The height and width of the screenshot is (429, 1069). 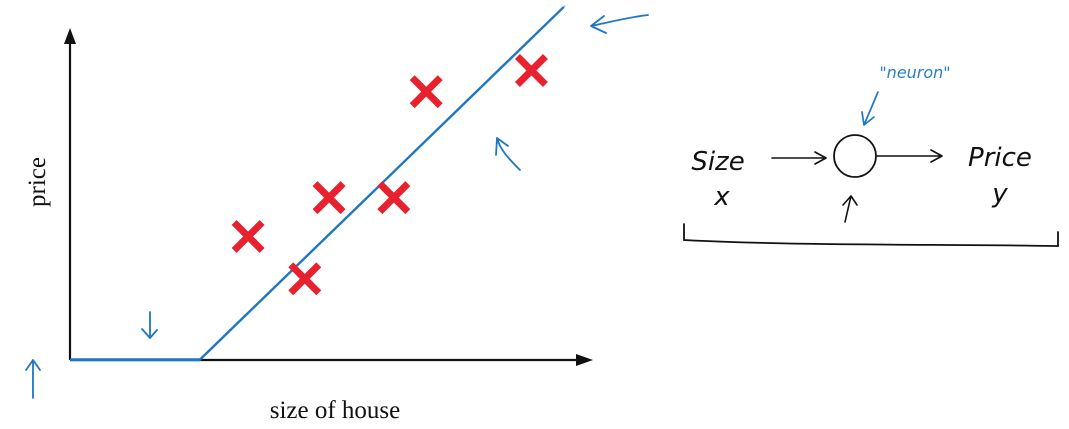 I want to click on neuron-label: "neuron", so click(x=914, y=72).